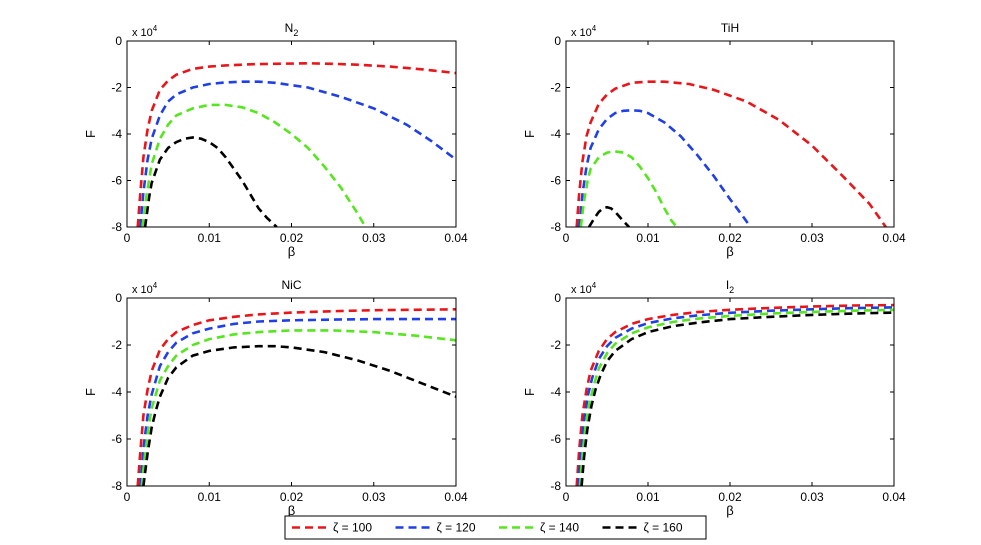  I want to click on legend-label: ζ = 160, so click(663, 528).